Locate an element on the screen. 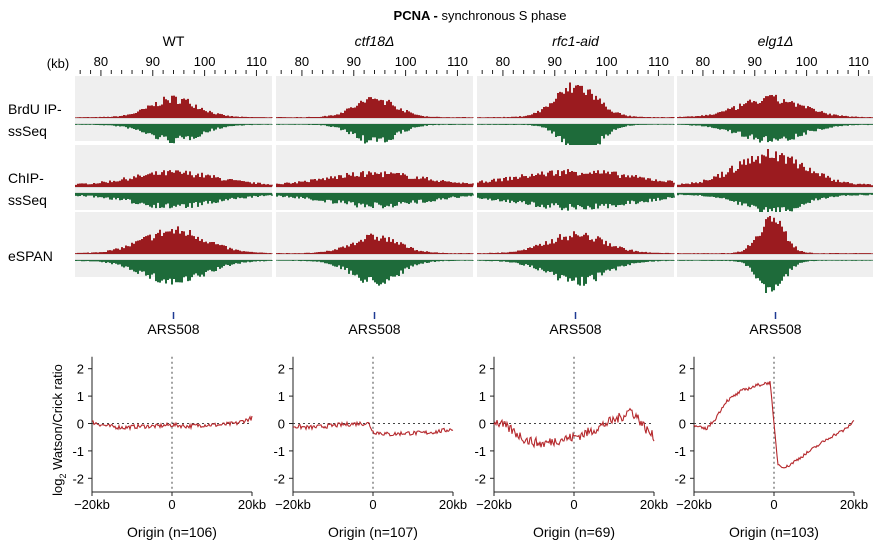 Image resolution: width=873 pixels, height=546 pixels. figure-title-rest: synchronous S phase is located at coordinates (502, 15).